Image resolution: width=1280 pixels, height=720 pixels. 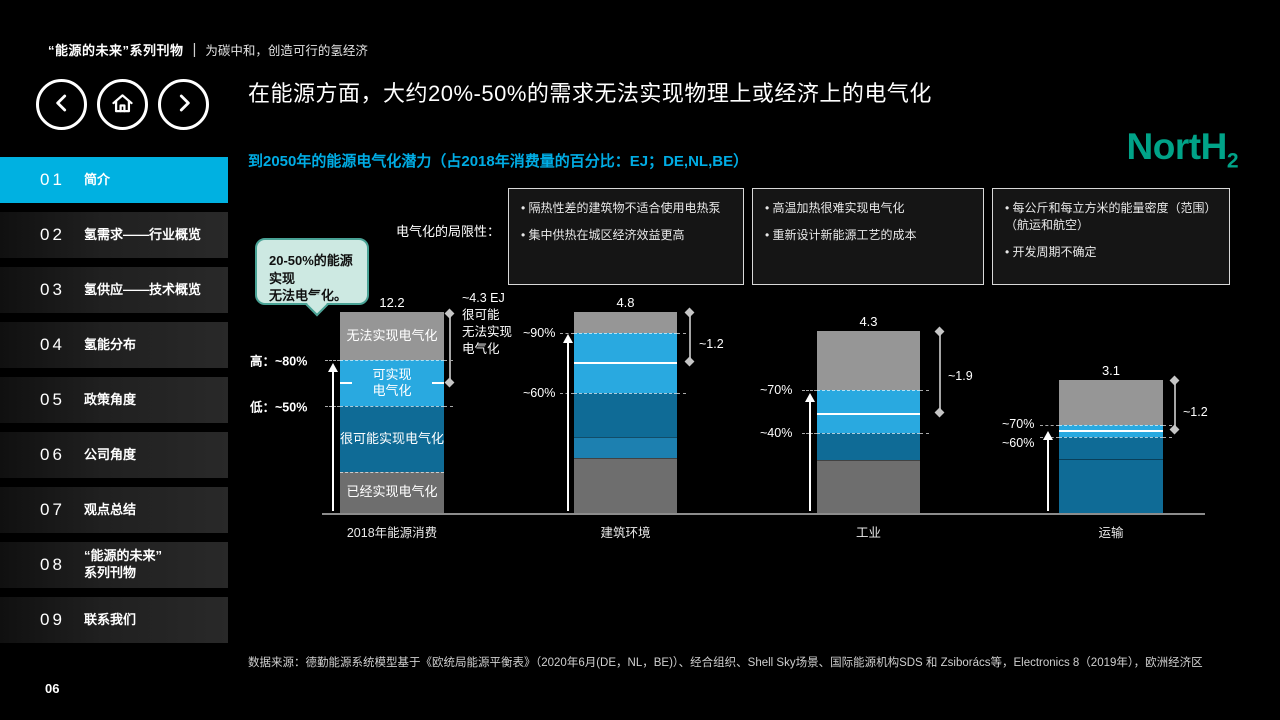 I want to click on sidebar-item-02-hydrogen-demand: 02 氢需求——行业概览, so click(x=114, y=235).